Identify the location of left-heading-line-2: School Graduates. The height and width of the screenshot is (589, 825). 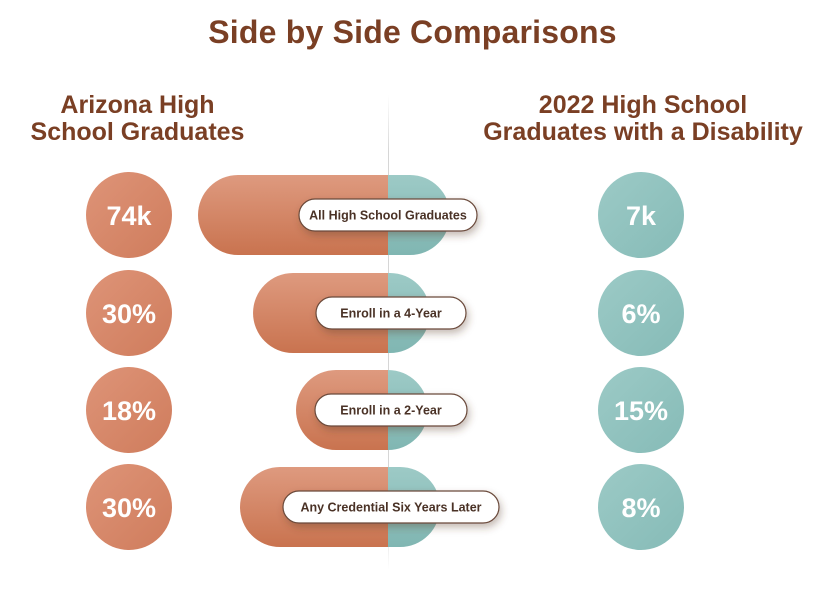
(137, 132).